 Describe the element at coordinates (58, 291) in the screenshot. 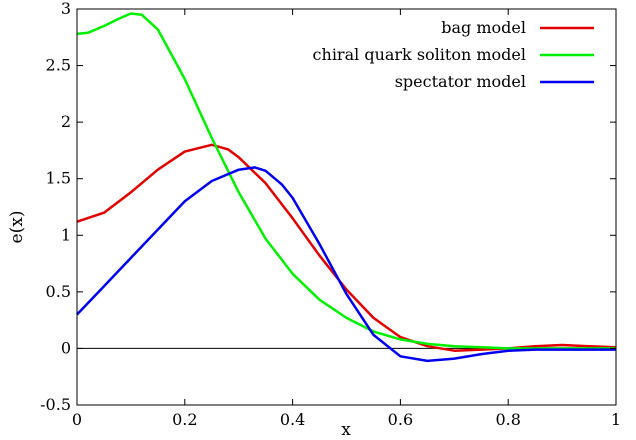

I see `y-tick-label: 0.5` at that location.